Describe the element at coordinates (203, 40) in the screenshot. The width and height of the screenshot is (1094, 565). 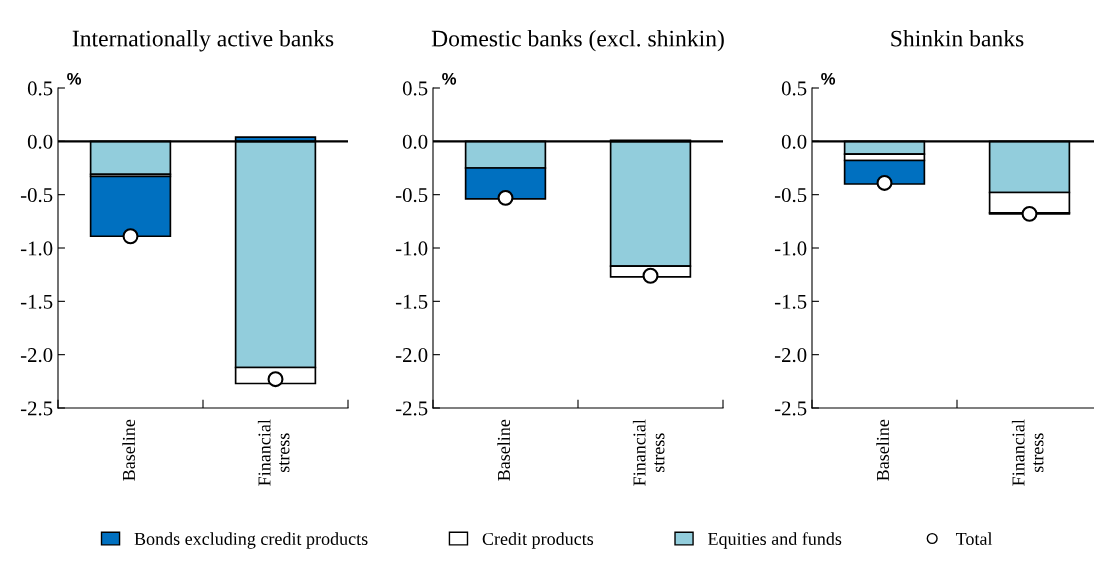
I see `chart-title: Internationally active banks` at that location.